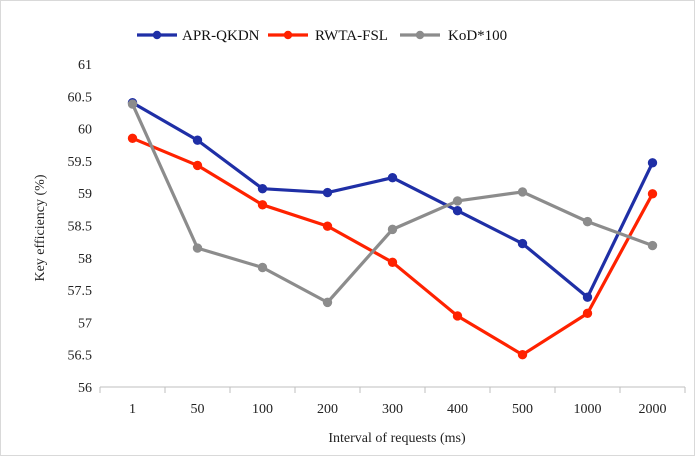 Image resolution: width=695 pixels, height=456 pixels. I want to click on y-tick-label: 58.5, so click(80, 227).